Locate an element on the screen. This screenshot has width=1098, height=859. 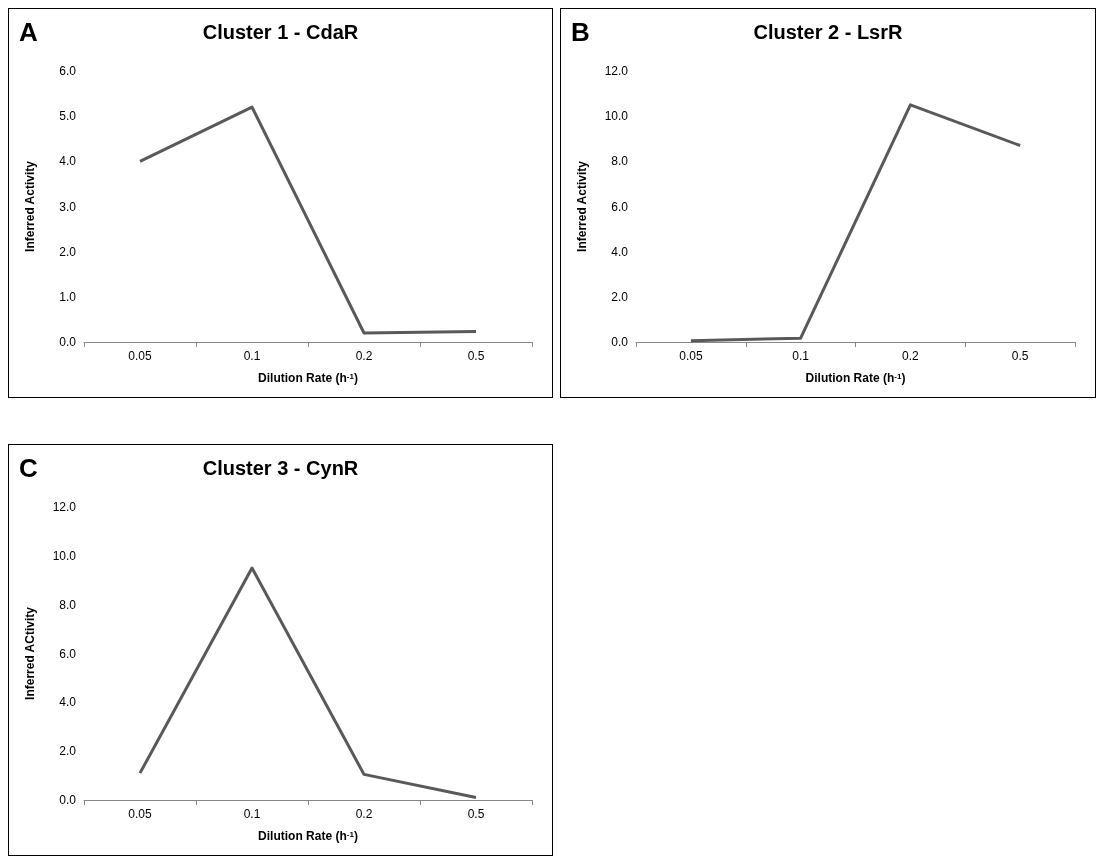
chart-title: Cluster 3 - CynR is located at coordinates (280, 468).